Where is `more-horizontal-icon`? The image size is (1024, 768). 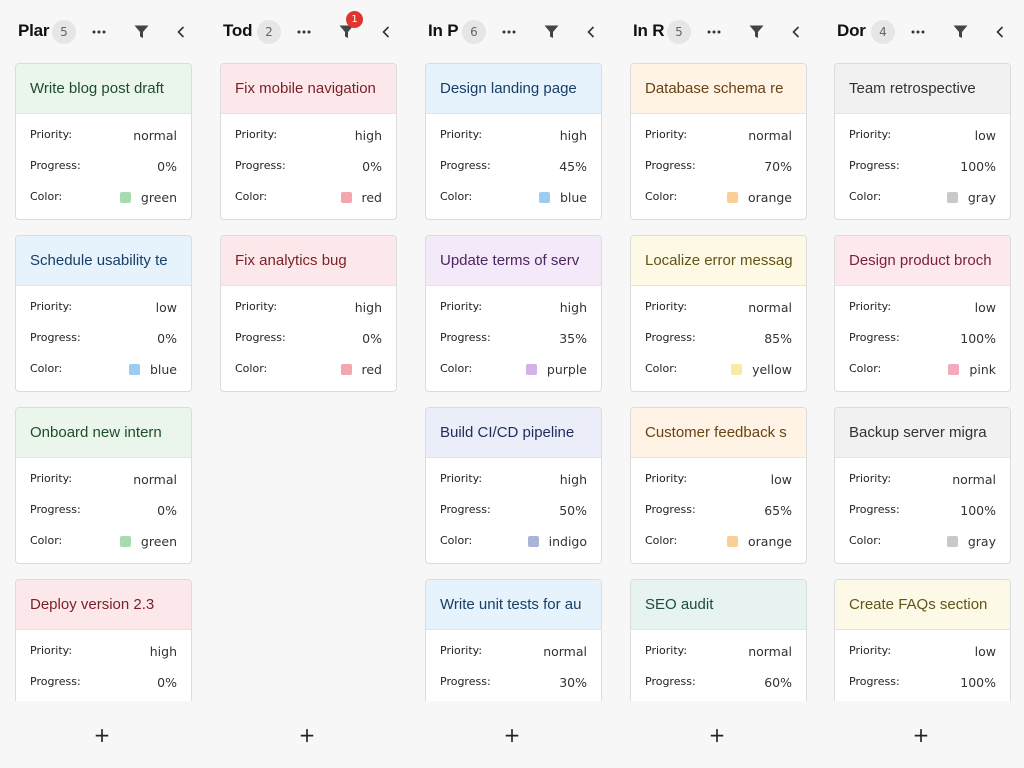 more-horizontal-icon is located at coordinates (918, 32).